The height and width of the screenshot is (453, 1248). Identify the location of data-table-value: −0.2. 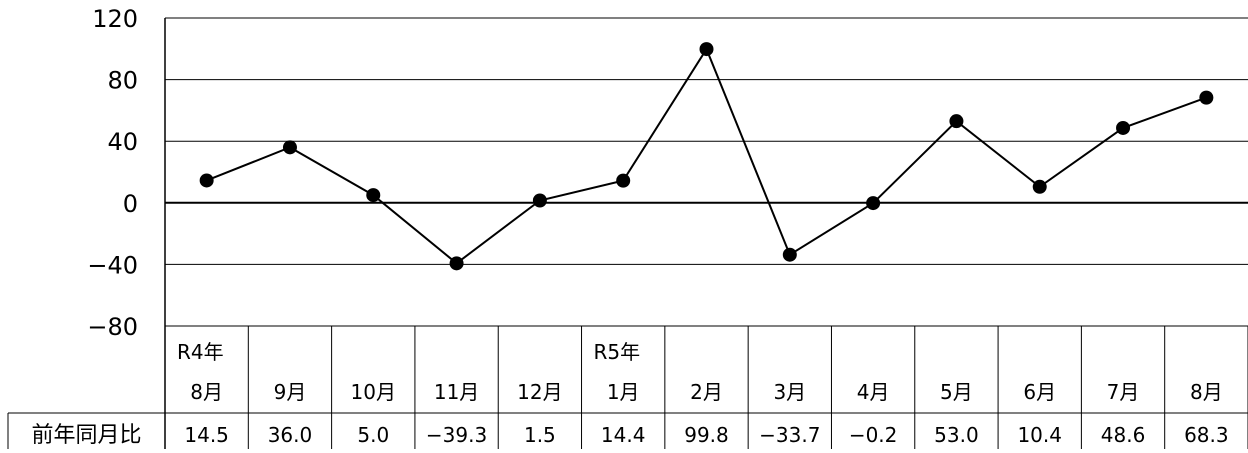
(873, 435).